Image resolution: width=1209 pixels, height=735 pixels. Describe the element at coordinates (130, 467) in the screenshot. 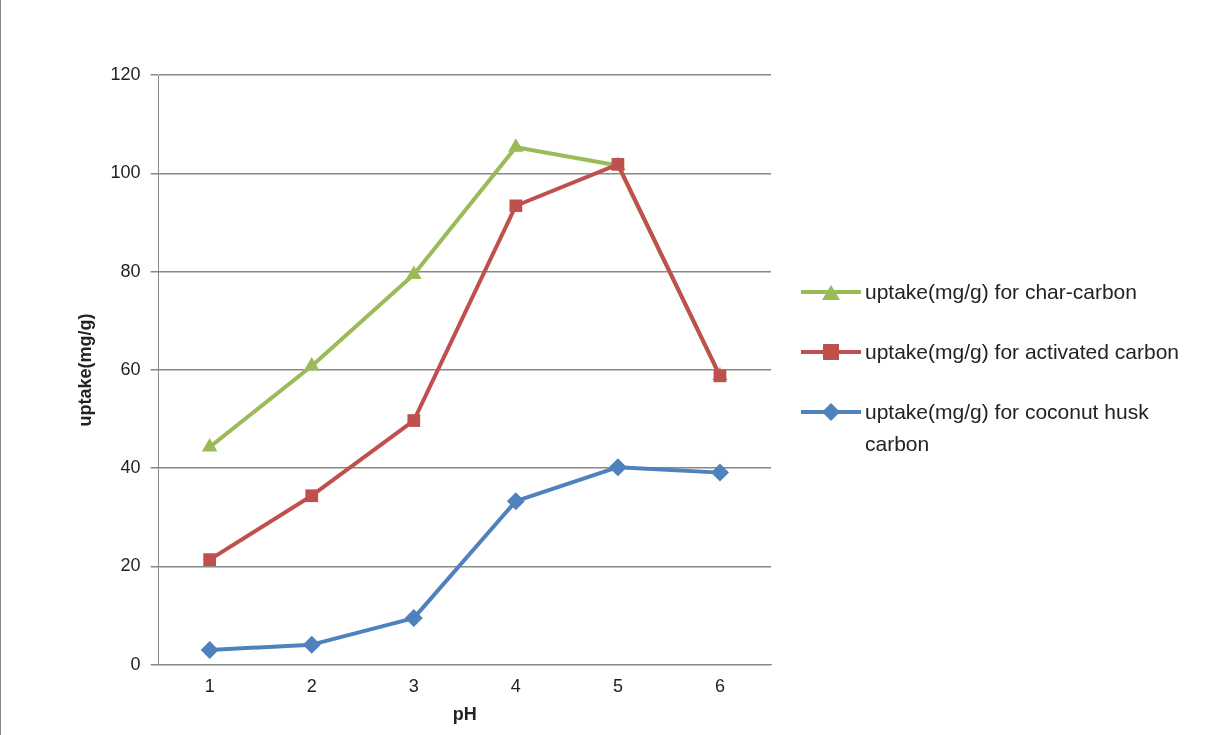

I see `y-tick-label: 40` at that location.